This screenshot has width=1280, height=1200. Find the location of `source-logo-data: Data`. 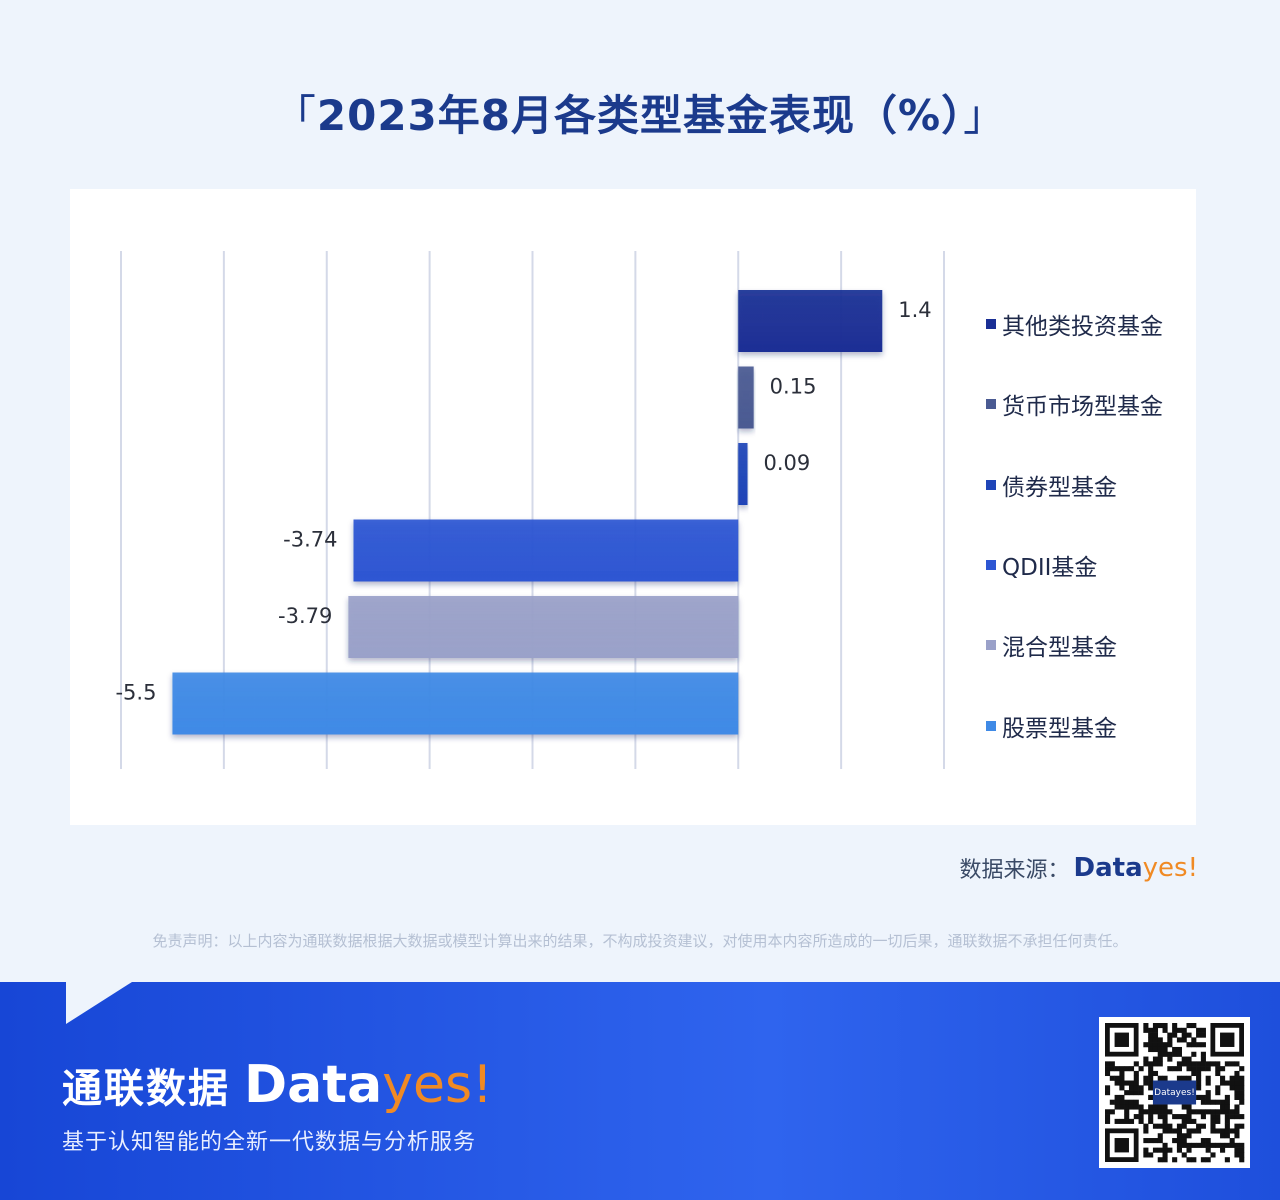

source-logo-data: Data is located at coordinates (1108, 868).